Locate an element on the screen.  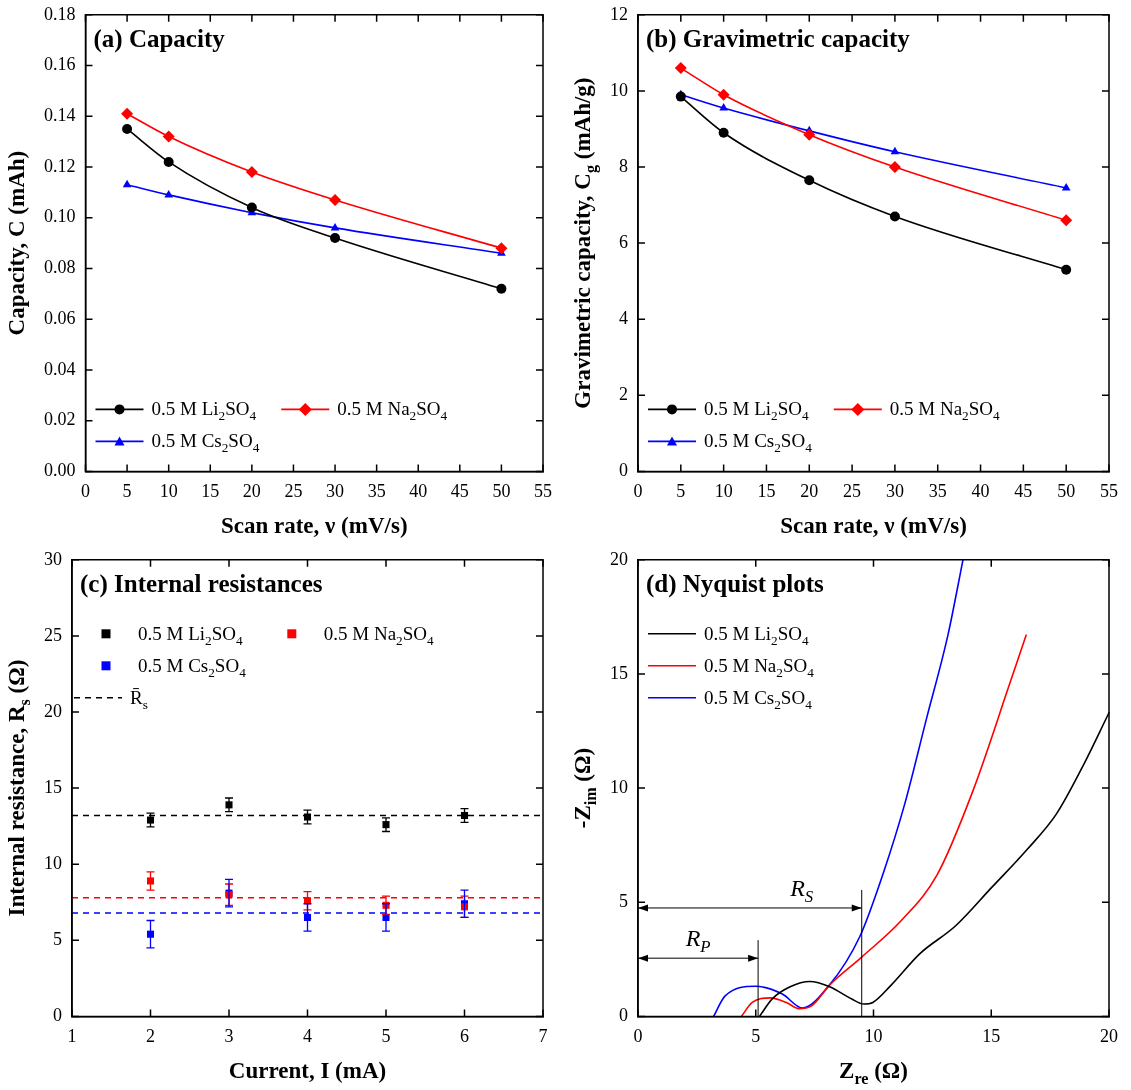
y-tick-label: 0.06 is located at coordinates (60, 317).